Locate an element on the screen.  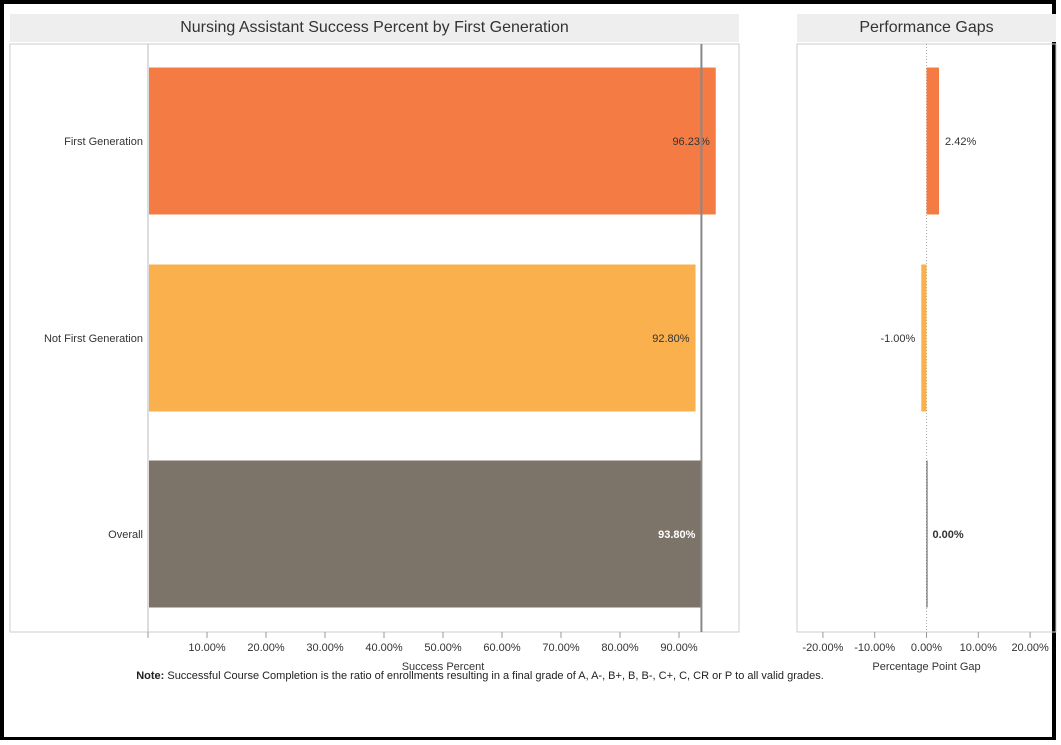
success-value-label: 93.80% is located at coordinates (677, 535).